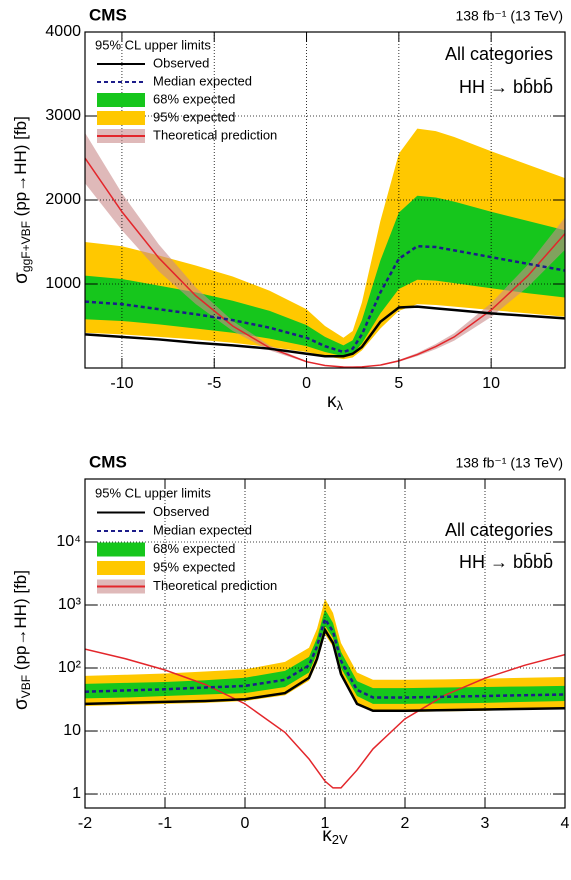 This screenshot has height=880, width=571. What do you see at coordinates (398, 383) in the screenshot?
I see `x-tick-label: 5` at bounding box center [398, 383].